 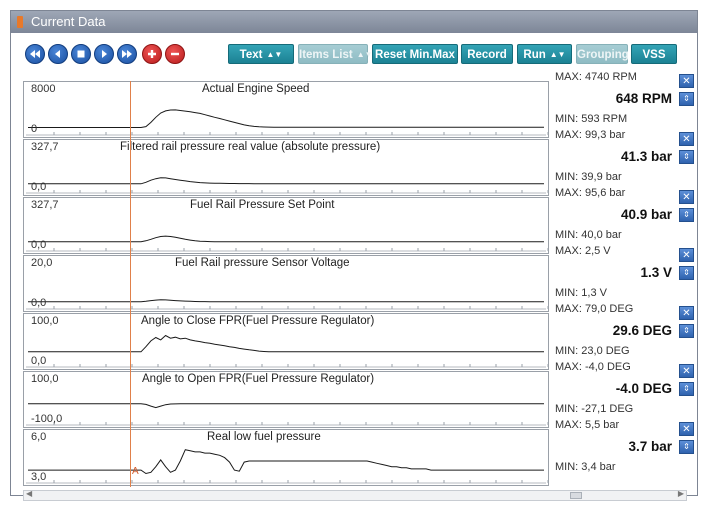 What do you see at coordinates (287, 243) in the screenshot?
I see `rail-pressure-set-point-plot` at bounding box center [287, 243].